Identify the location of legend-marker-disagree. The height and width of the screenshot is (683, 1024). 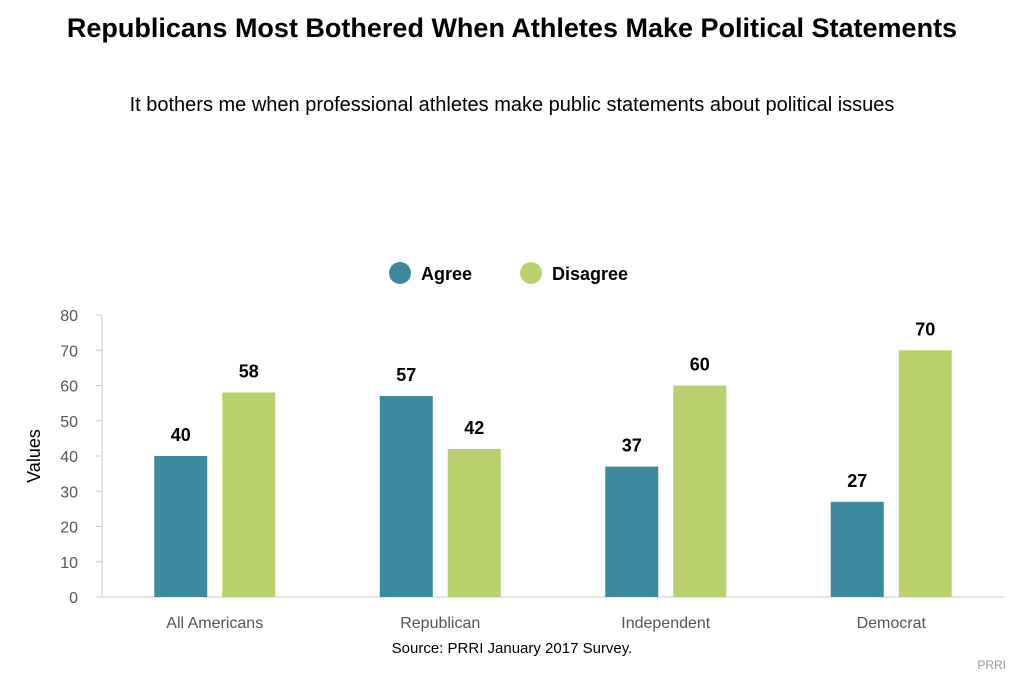
(531, 273).